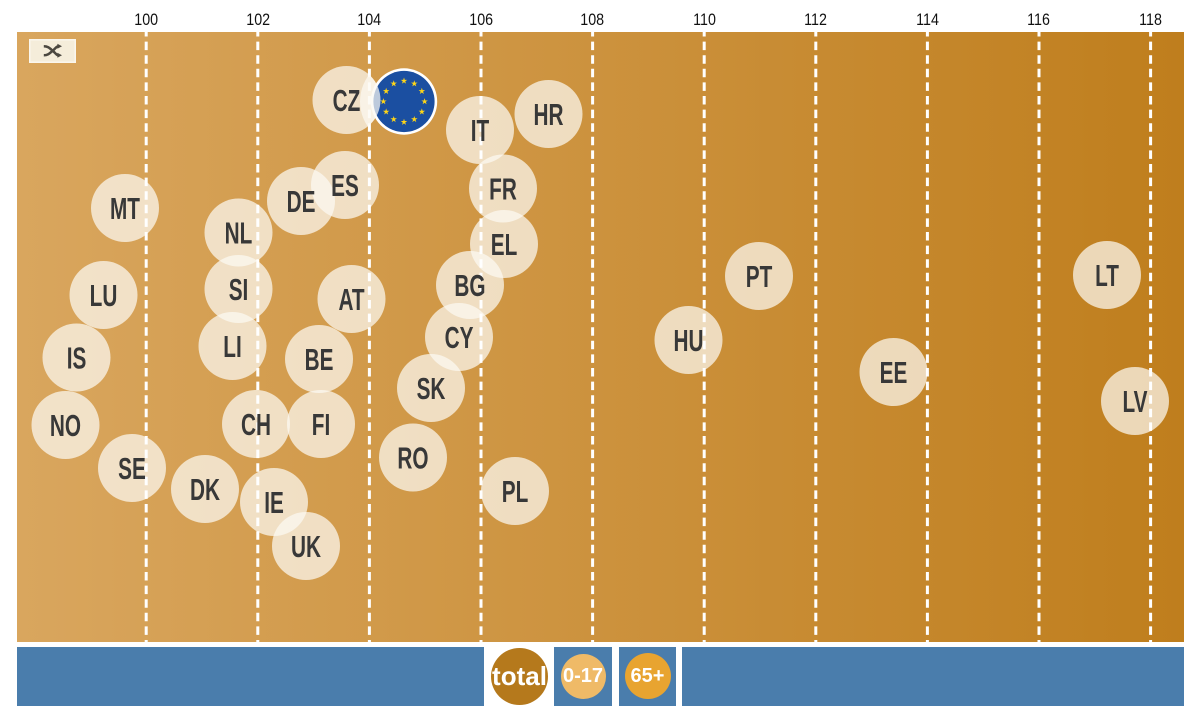 Image resolution: width=1200 pixels, height=726 pixels. Describe the element at coordinates (1135, 401) in the screenshot. I see `svg-text: LV` at that location.